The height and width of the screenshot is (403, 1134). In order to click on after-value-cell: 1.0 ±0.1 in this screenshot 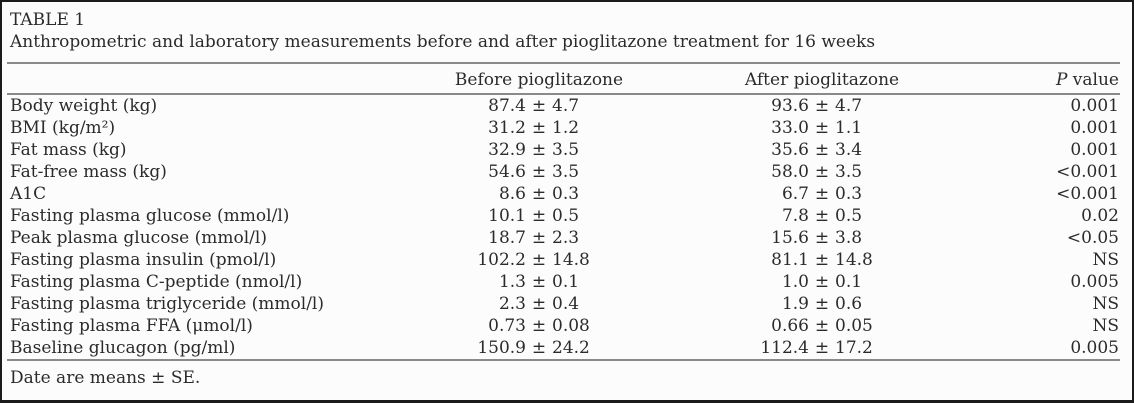, I will do `click(822, 282)`.